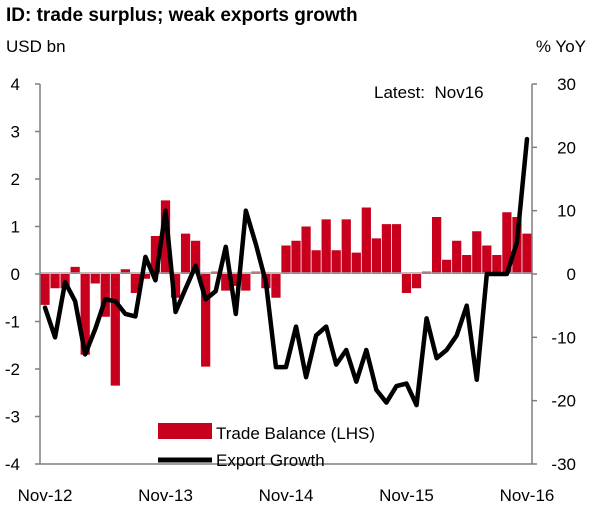 Image resolution: width=593 pixels, height=516 pixels. Describe the element at coordinates (563, 337) in the screenshot. I see `right-tick-label: -10` at that location.